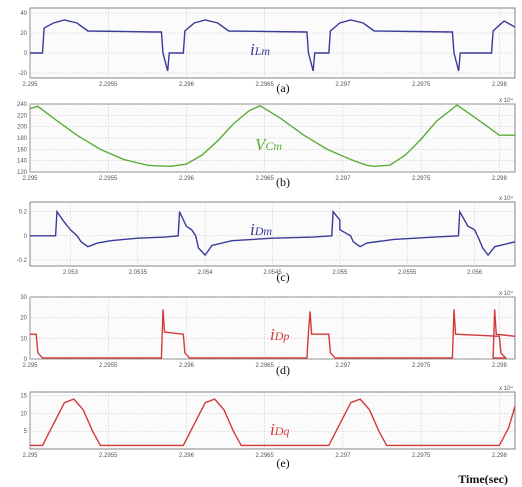 The image size is (522, 487). What do you see at coordinates (407, 273) in the screenshot?
I see `x-tick-label: 2.0555` at bounding box center [407, 273].